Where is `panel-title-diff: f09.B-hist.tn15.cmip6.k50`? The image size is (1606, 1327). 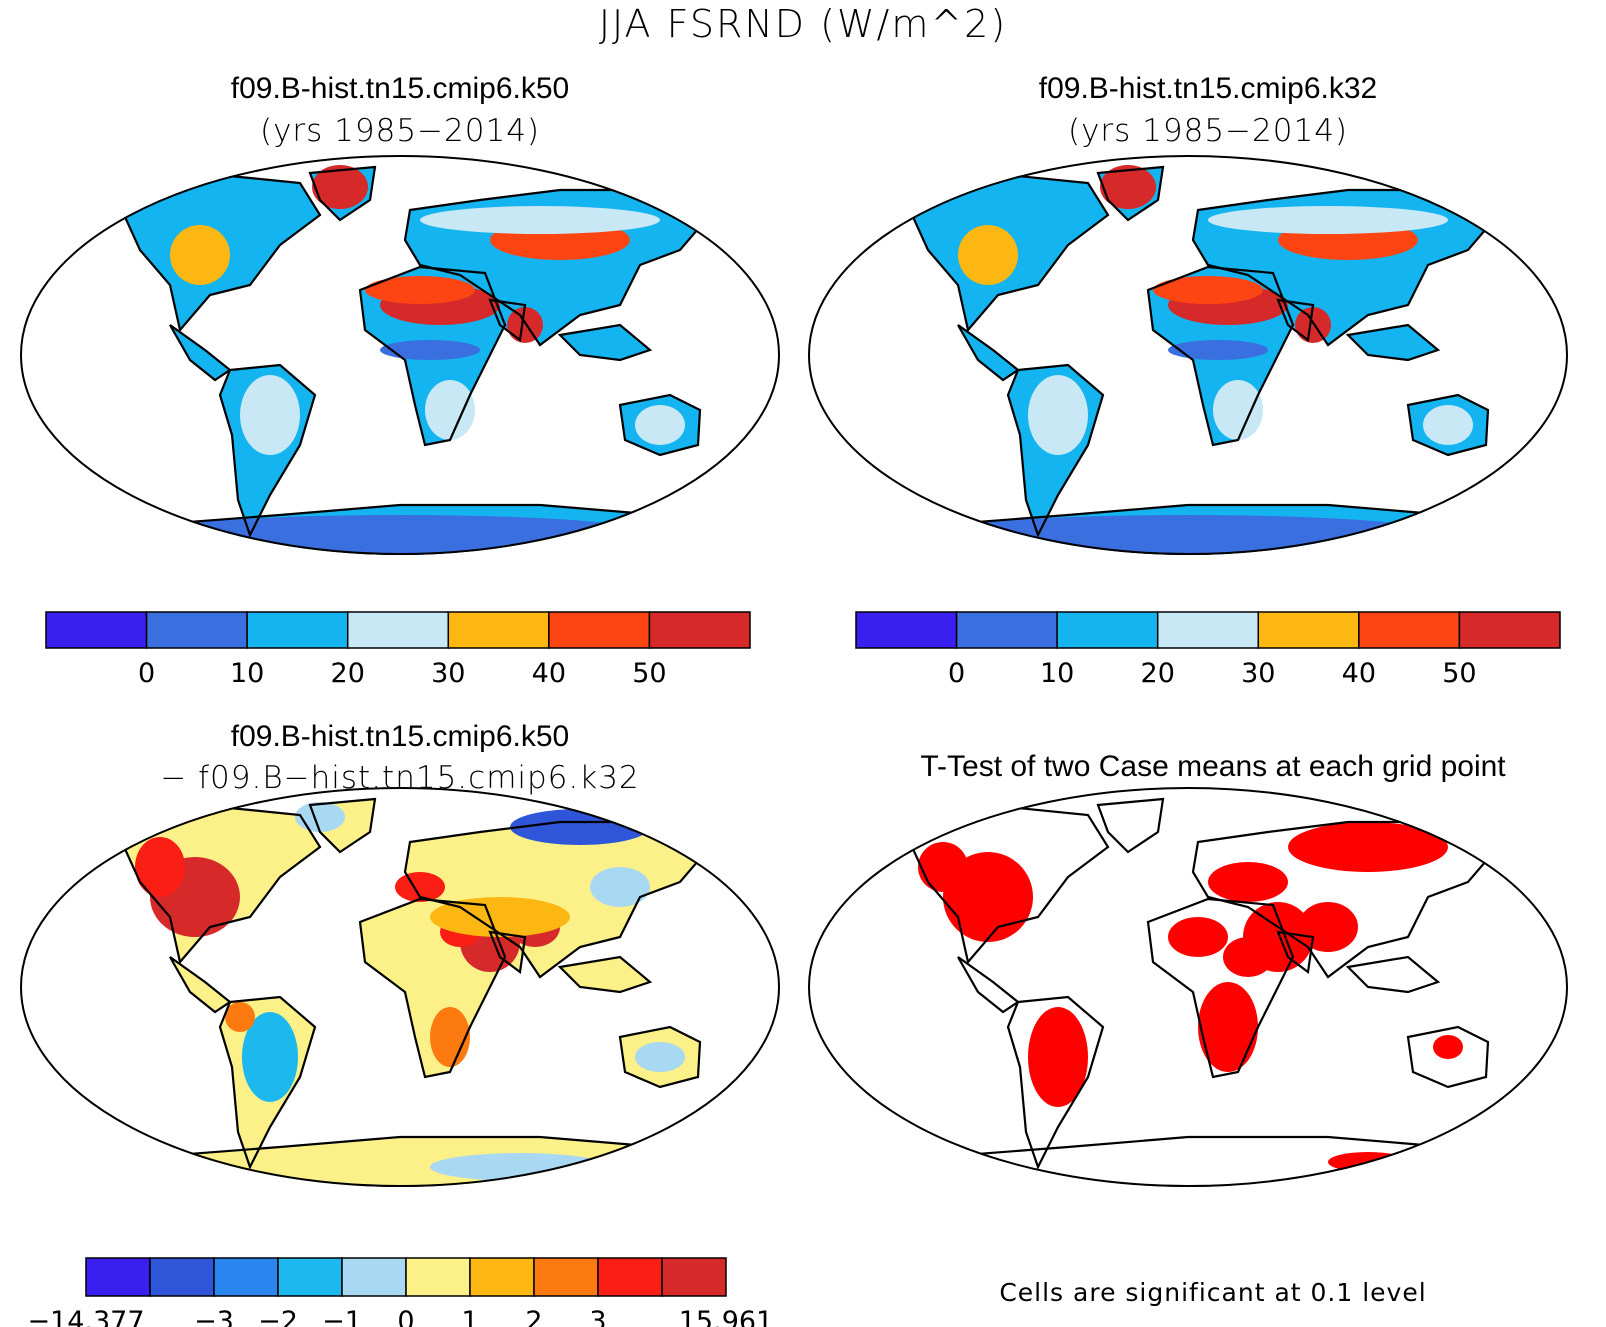
panel-title-diff: f09.B-hist.tn15.cmip6.k50 is located at coordinates (400, 736).